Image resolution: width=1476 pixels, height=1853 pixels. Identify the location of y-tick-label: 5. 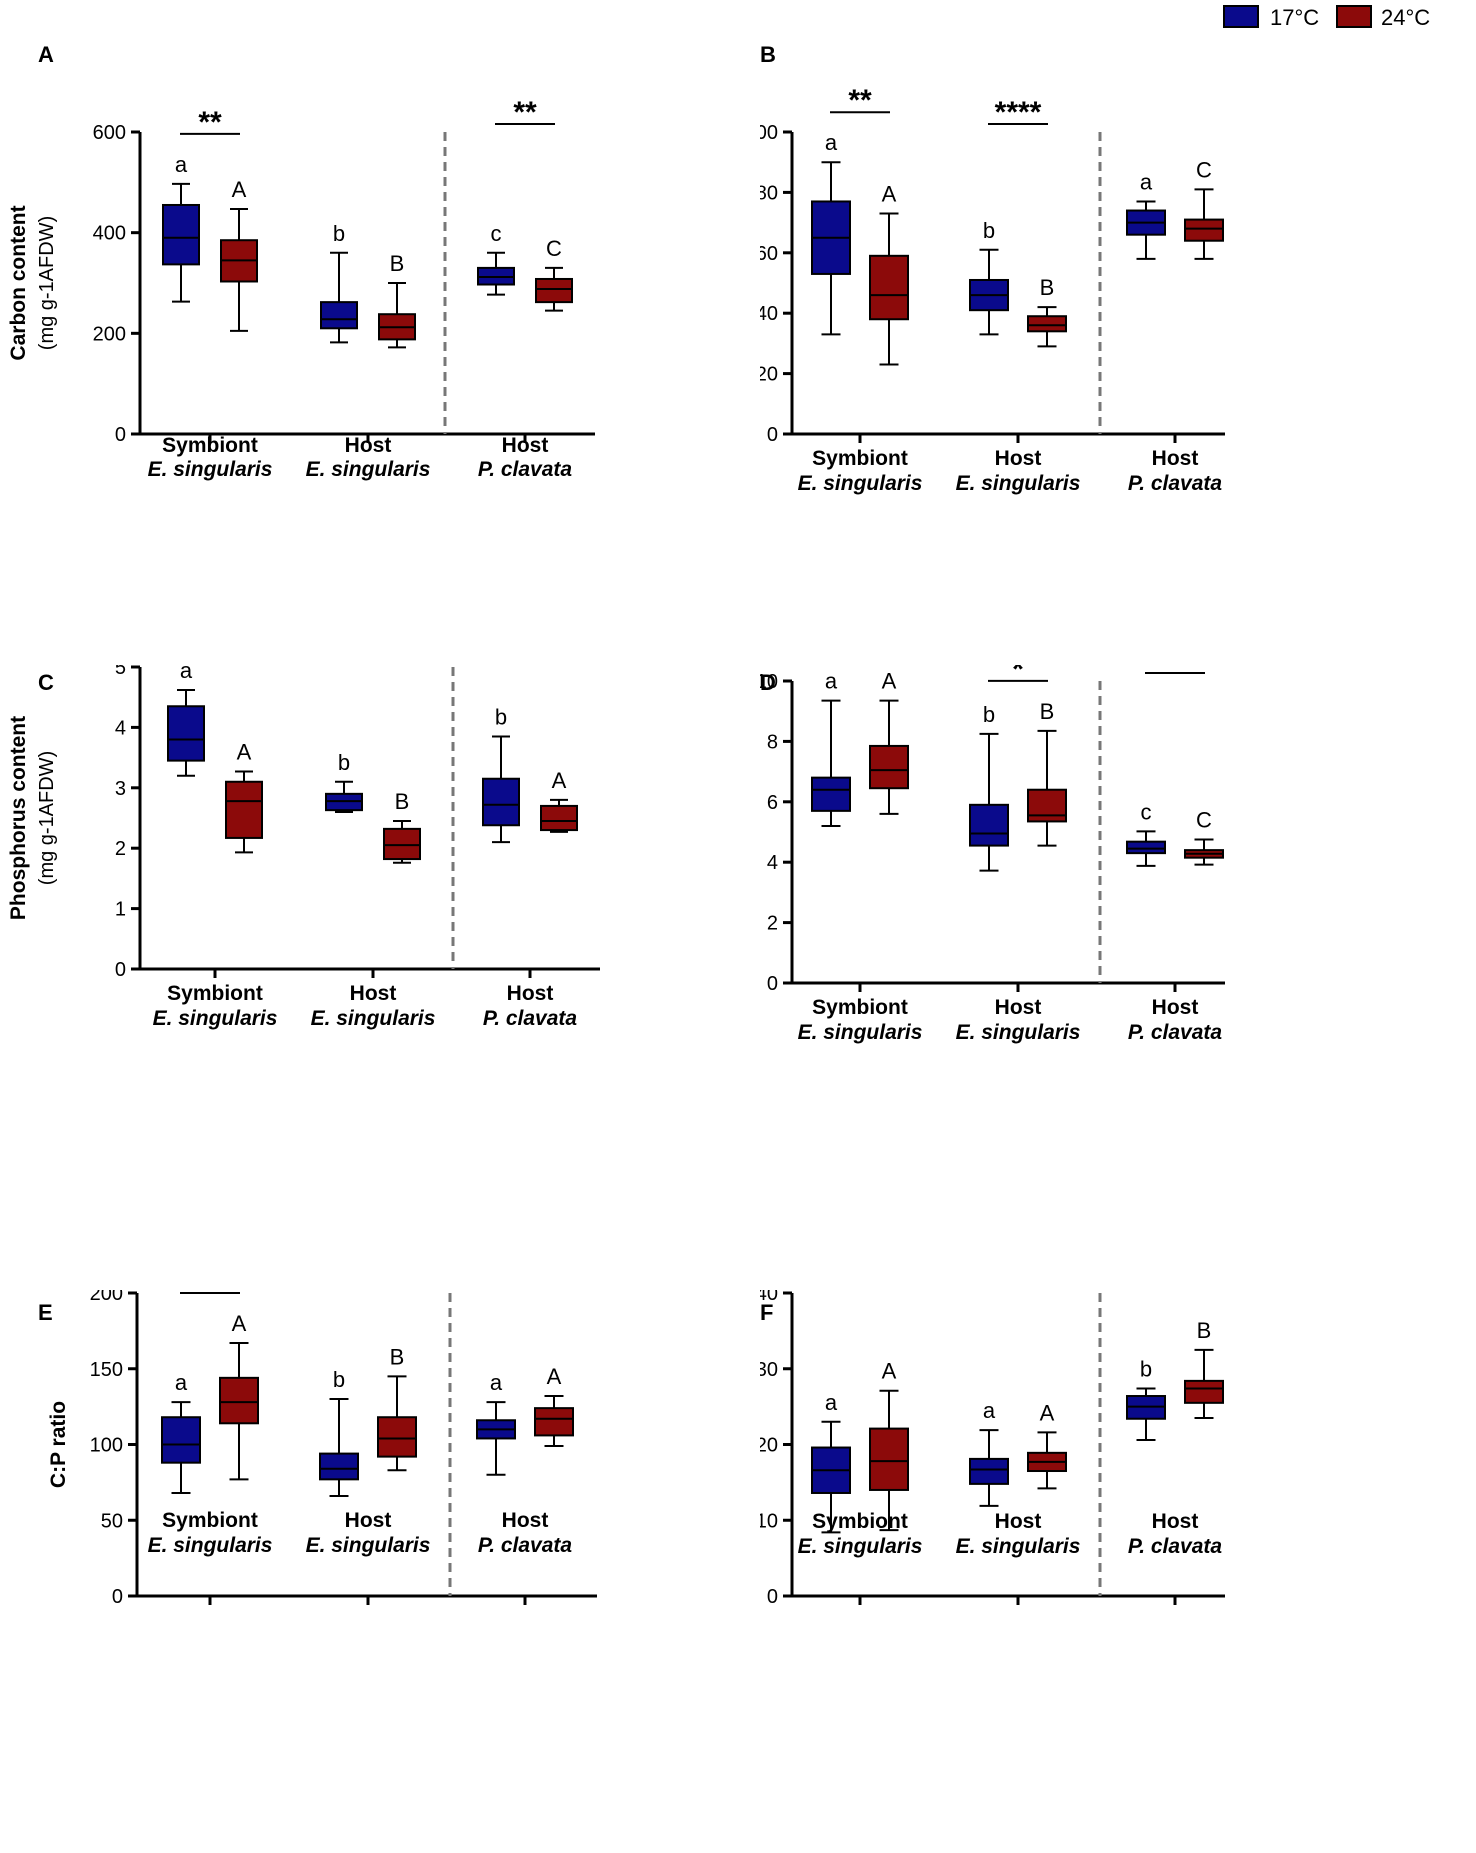
(120, 672).